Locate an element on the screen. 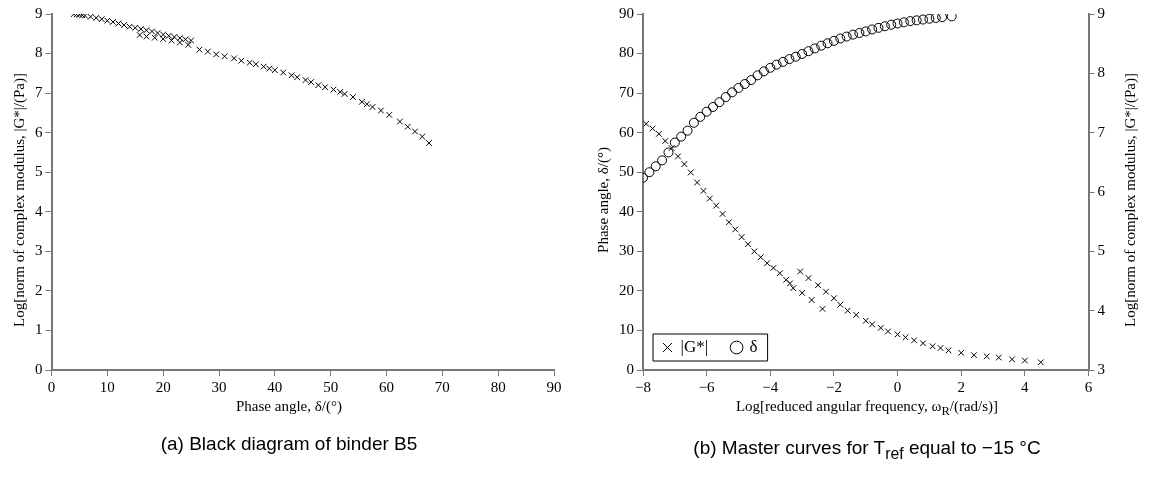  x-axis-title: Log[reduced angular frequency, ω$_{R}$/(rad/s)] is located at coordinates (867, 408).